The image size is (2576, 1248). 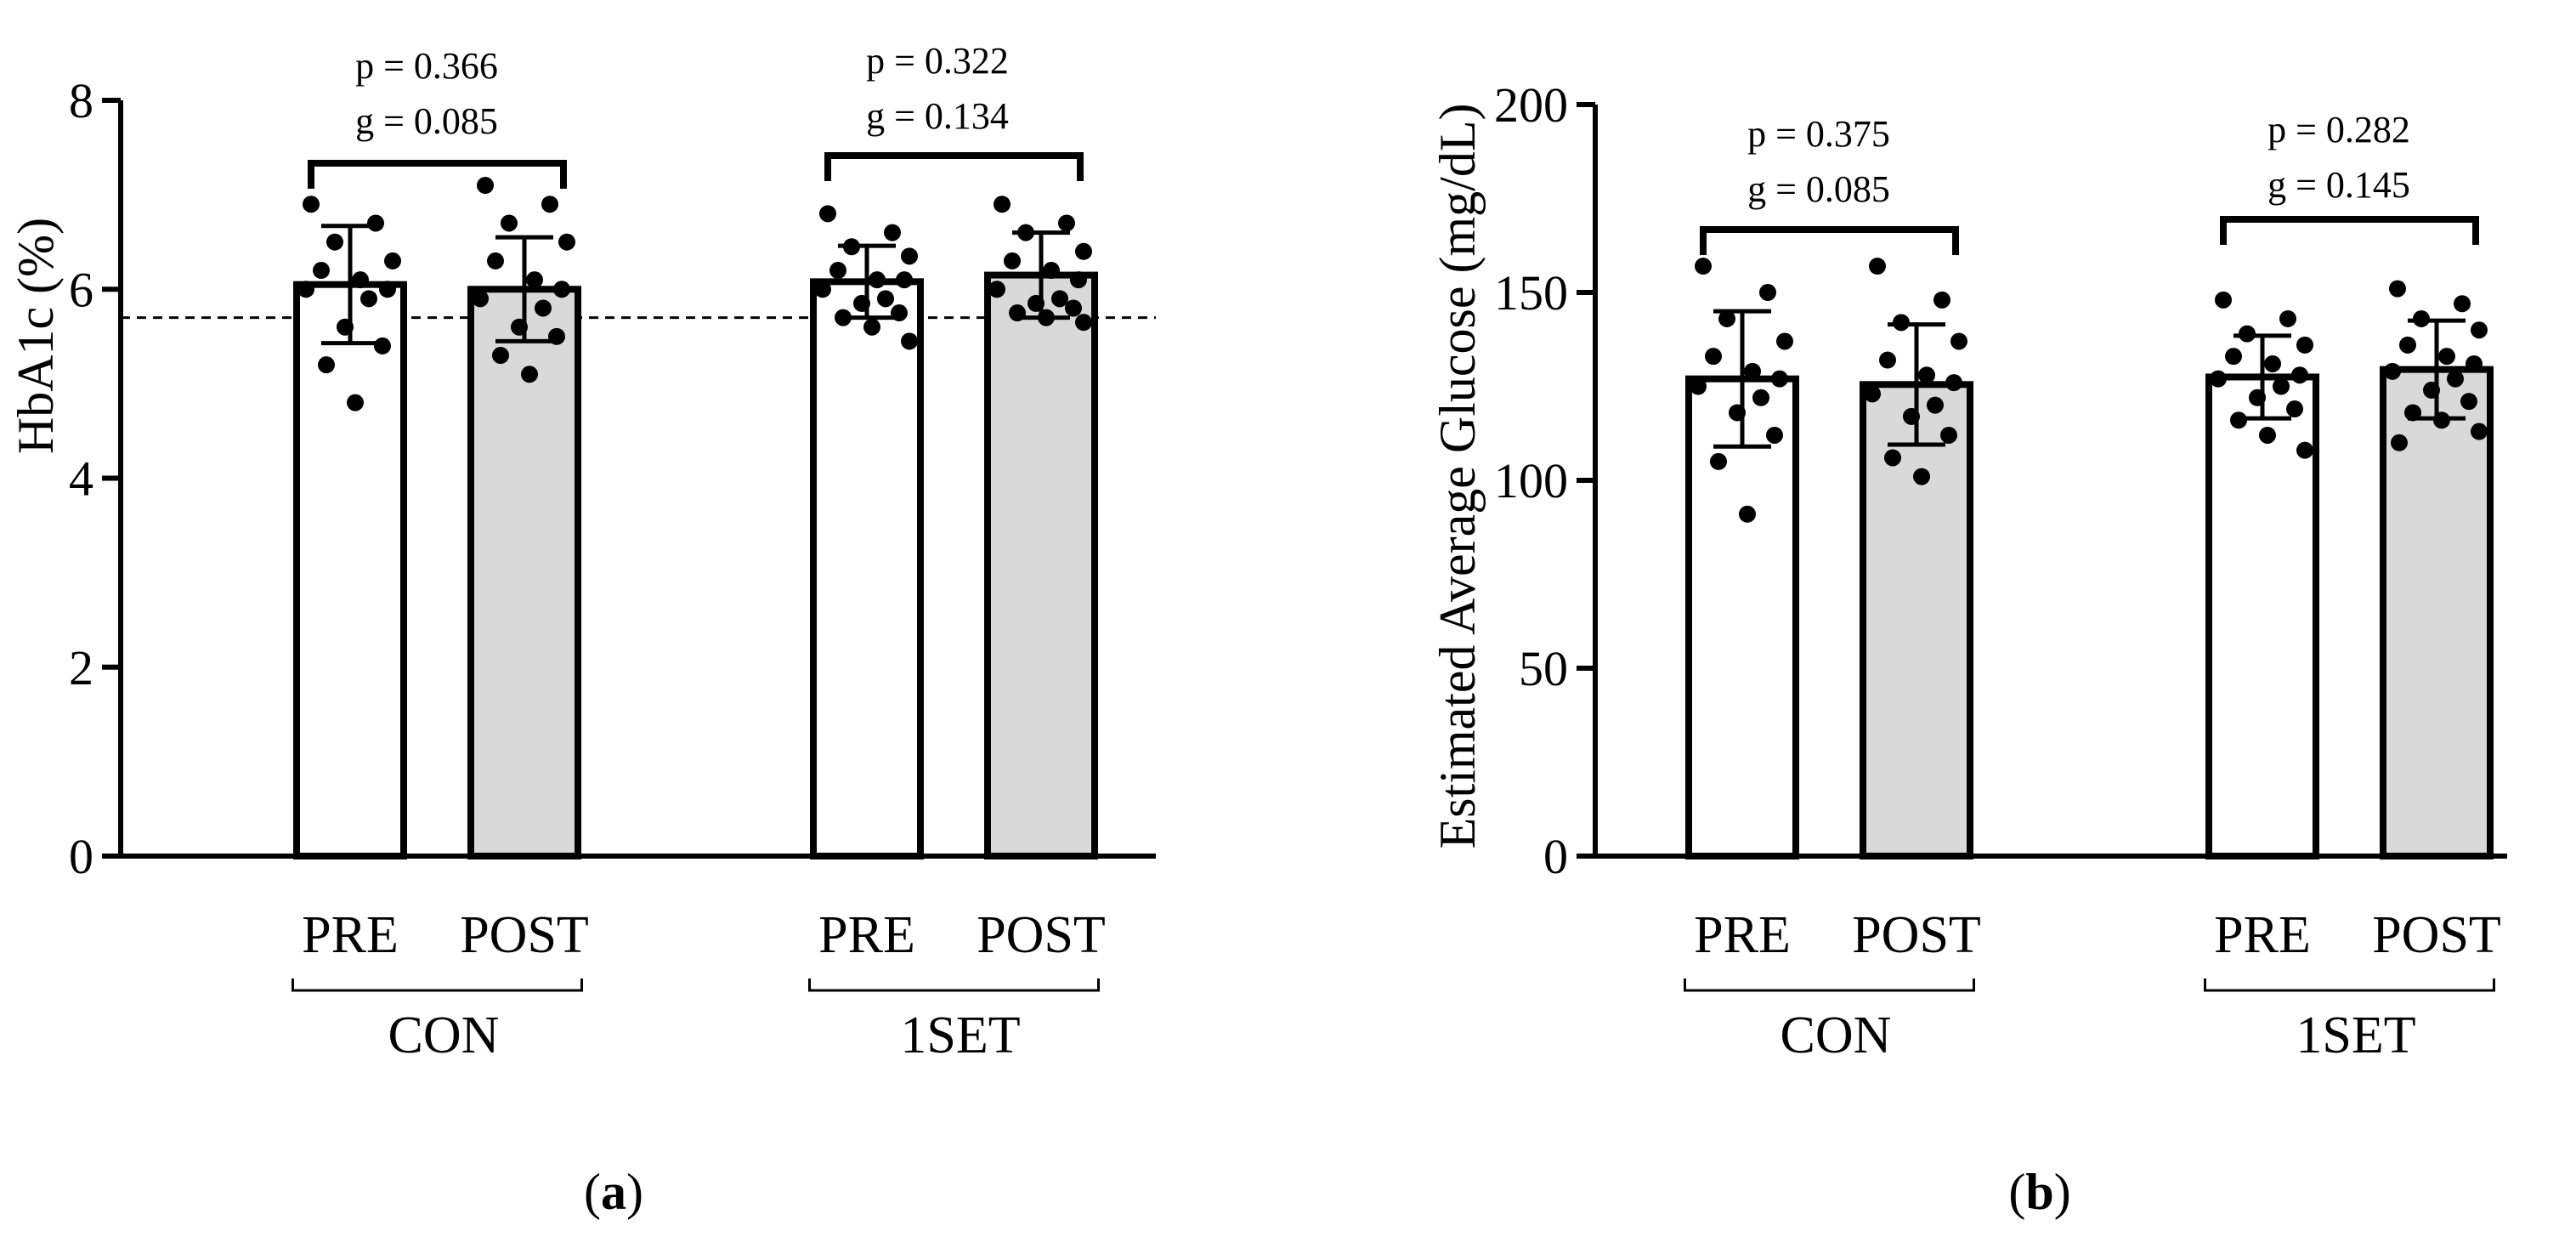 What do you see at coordinates (1531, 105) in the screenshot?
I see `panel-b-y-tick-label: 200` at bounding box center [1531, 105].